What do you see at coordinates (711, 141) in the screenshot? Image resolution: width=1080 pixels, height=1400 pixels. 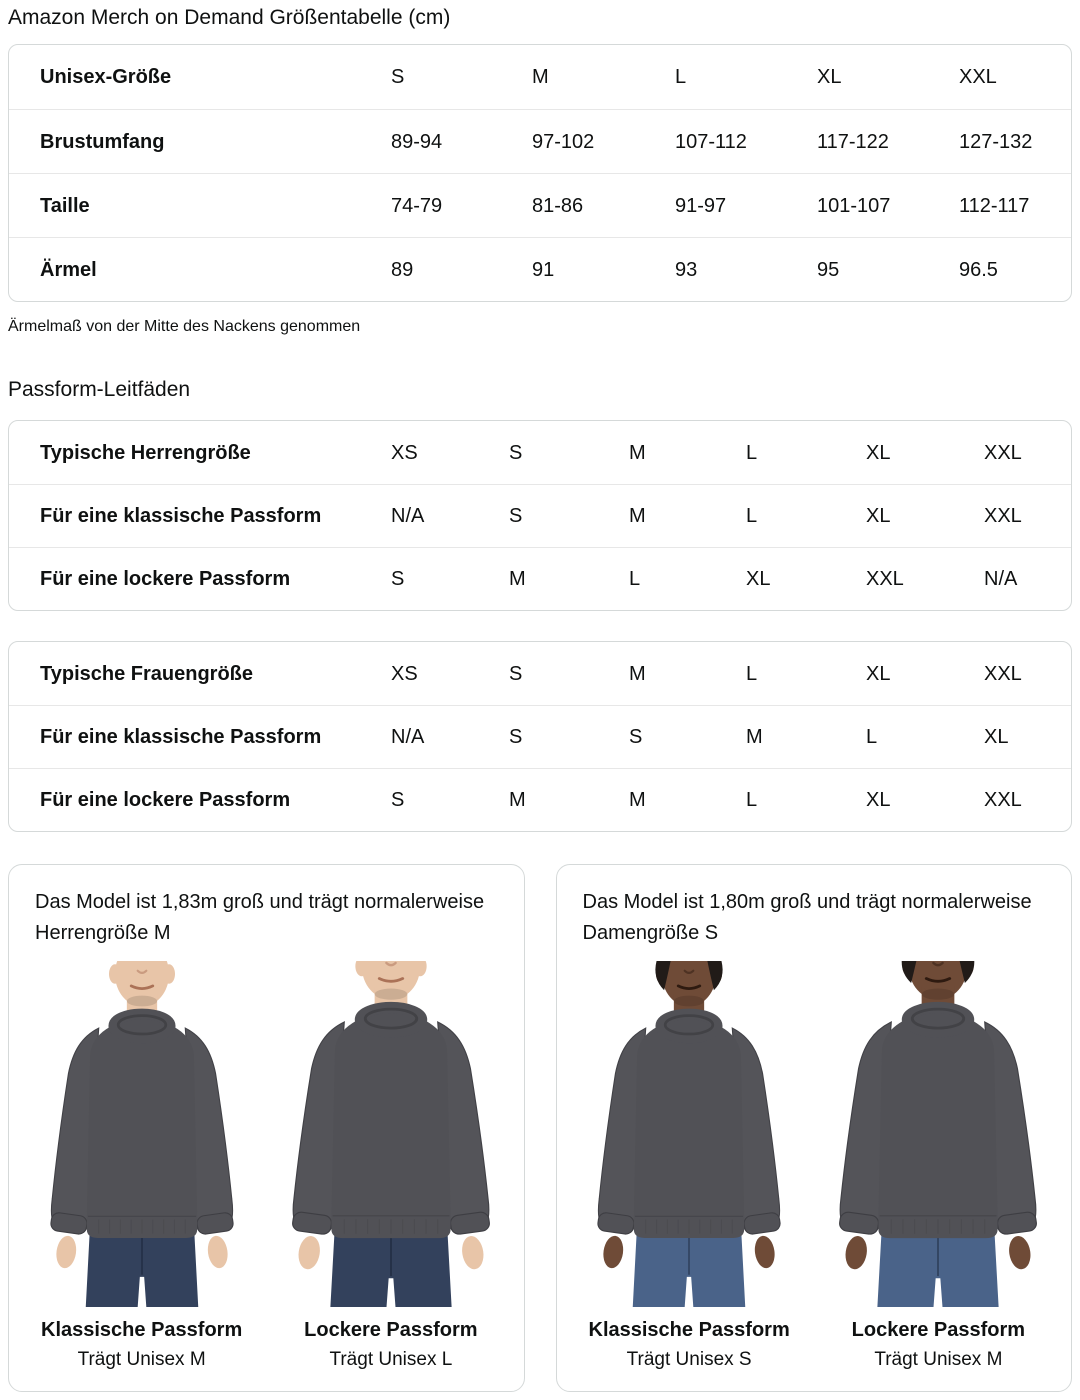 I see `cell-value: 107-112` at bounding box center [711, 141].